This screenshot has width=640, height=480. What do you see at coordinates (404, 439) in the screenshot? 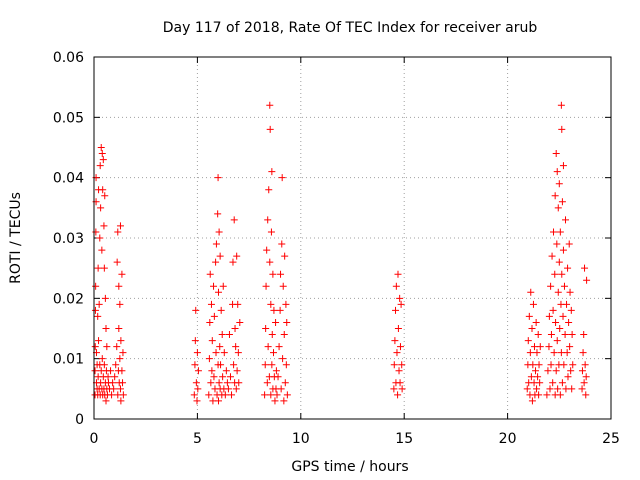
I see `x-tick-label: 15` at bounding box center [404, 439].